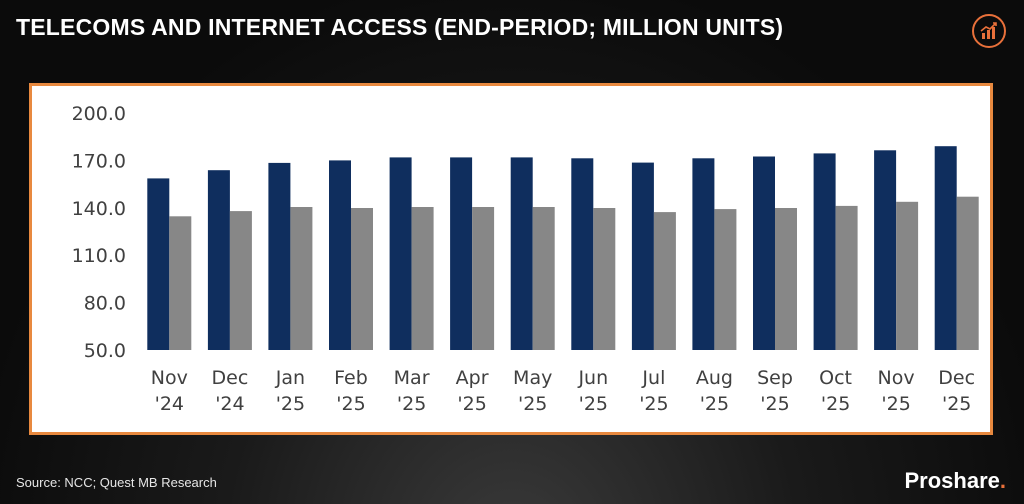 This screenshot has width=1024, height=504. Describe the element at coordinates (714, 378) in the screenshot. I see `x-tick-label: Aug` at that location.